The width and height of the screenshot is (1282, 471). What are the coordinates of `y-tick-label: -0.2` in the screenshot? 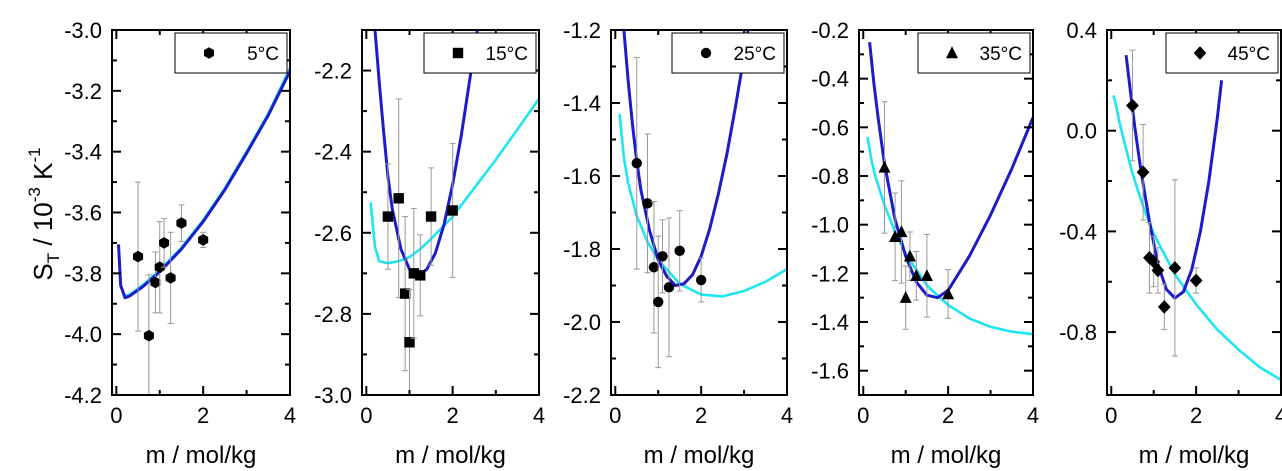 It's located at (830, 30).